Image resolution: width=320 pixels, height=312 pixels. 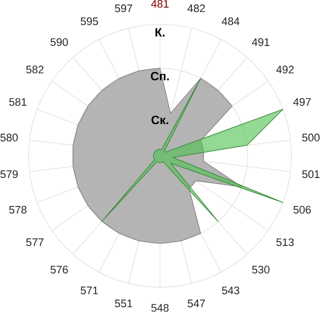 I want to click on y-tick-label: К., so click(x=159, y=32).